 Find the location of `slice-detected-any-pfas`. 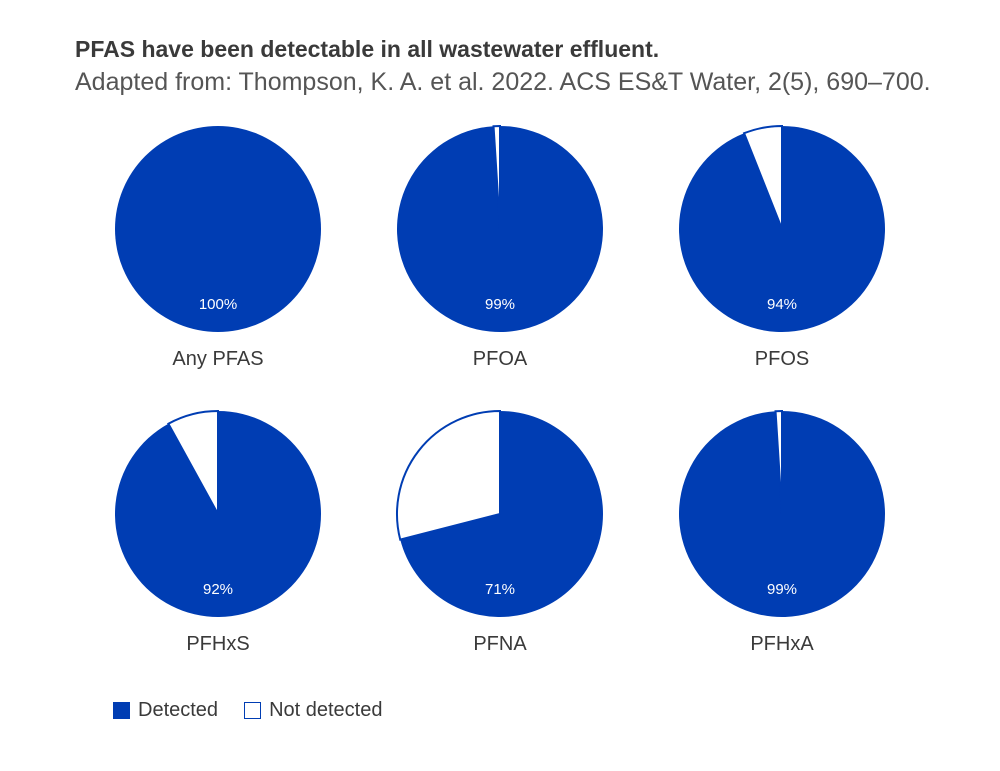

slice-detected-any-pfas is located at coordinates (218, 229).